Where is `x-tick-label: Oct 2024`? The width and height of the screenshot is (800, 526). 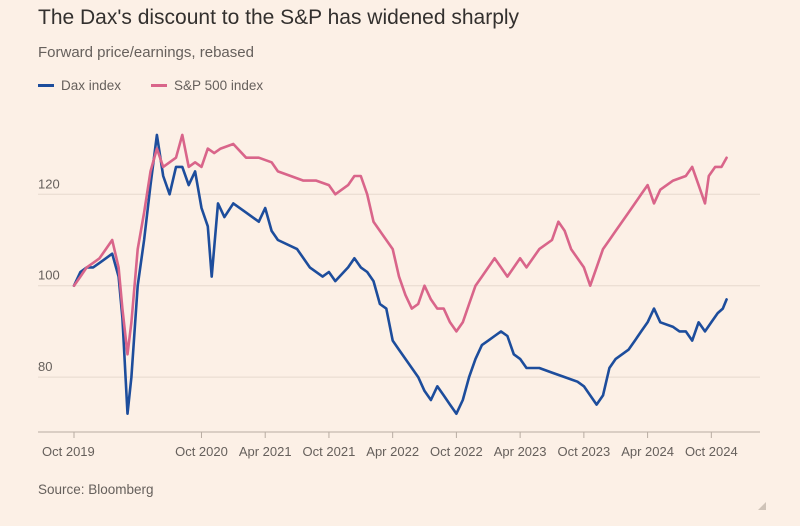
x-tick-label: Oct 2024 is located at coordinates (711, 451).